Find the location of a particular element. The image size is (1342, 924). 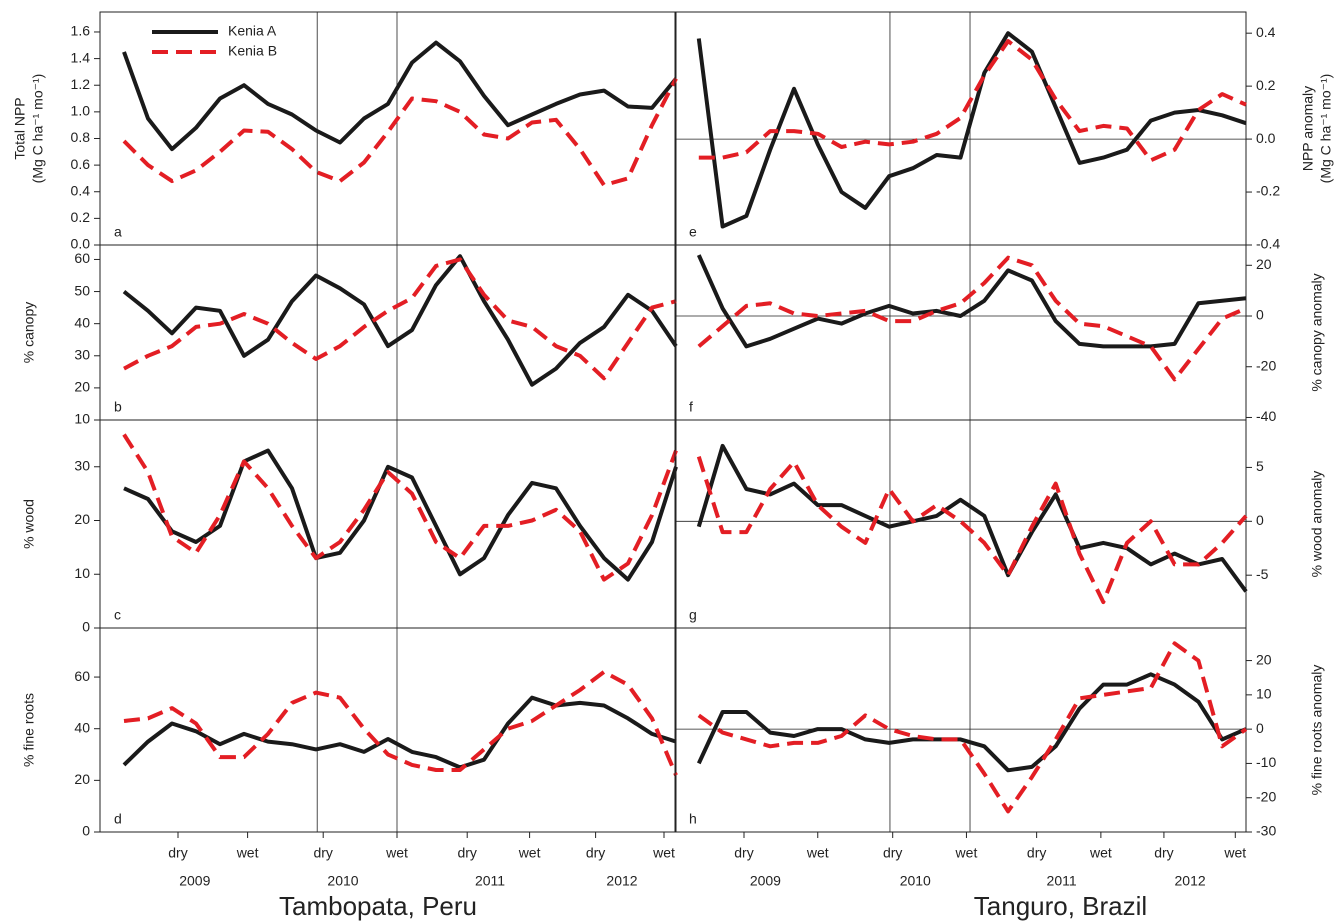

panel-letter: d is located at coordinates (118, 819).